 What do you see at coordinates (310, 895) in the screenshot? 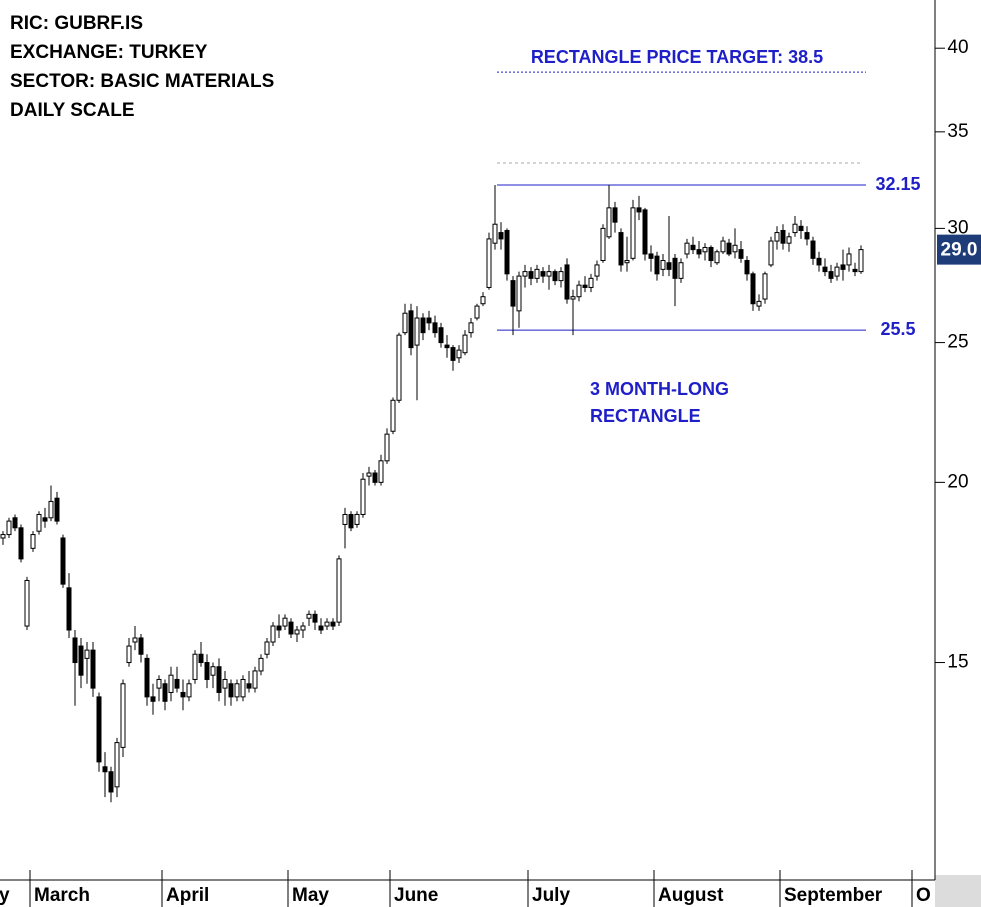
I see `x-tick-label: May` at bounding box center [310, 895].